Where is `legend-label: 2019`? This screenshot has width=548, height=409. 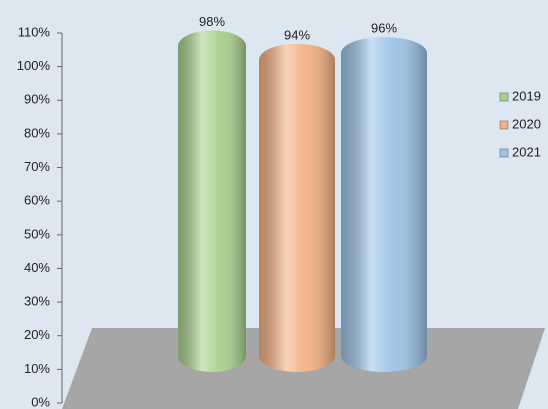 legend-label: 2019 is located at coordinates (526, 95).